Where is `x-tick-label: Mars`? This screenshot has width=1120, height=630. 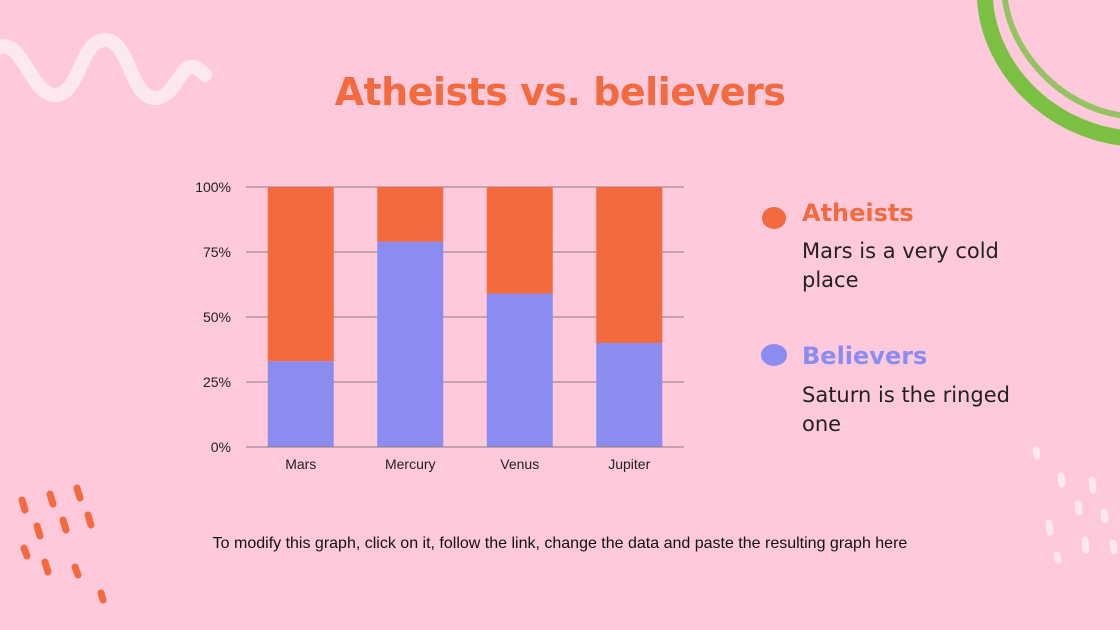
x-tick-label: Mars is located at coordinates (300, 464).